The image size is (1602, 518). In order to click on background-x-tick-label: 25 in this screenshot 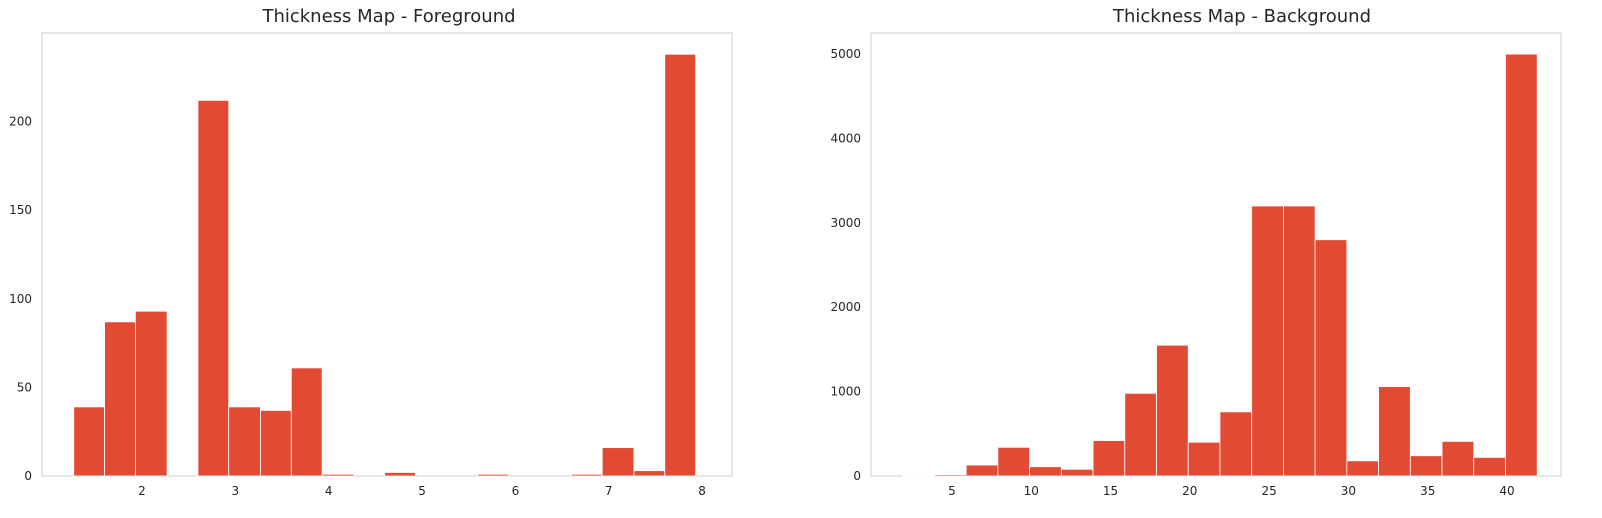, I will do `click(1268, 491)`.